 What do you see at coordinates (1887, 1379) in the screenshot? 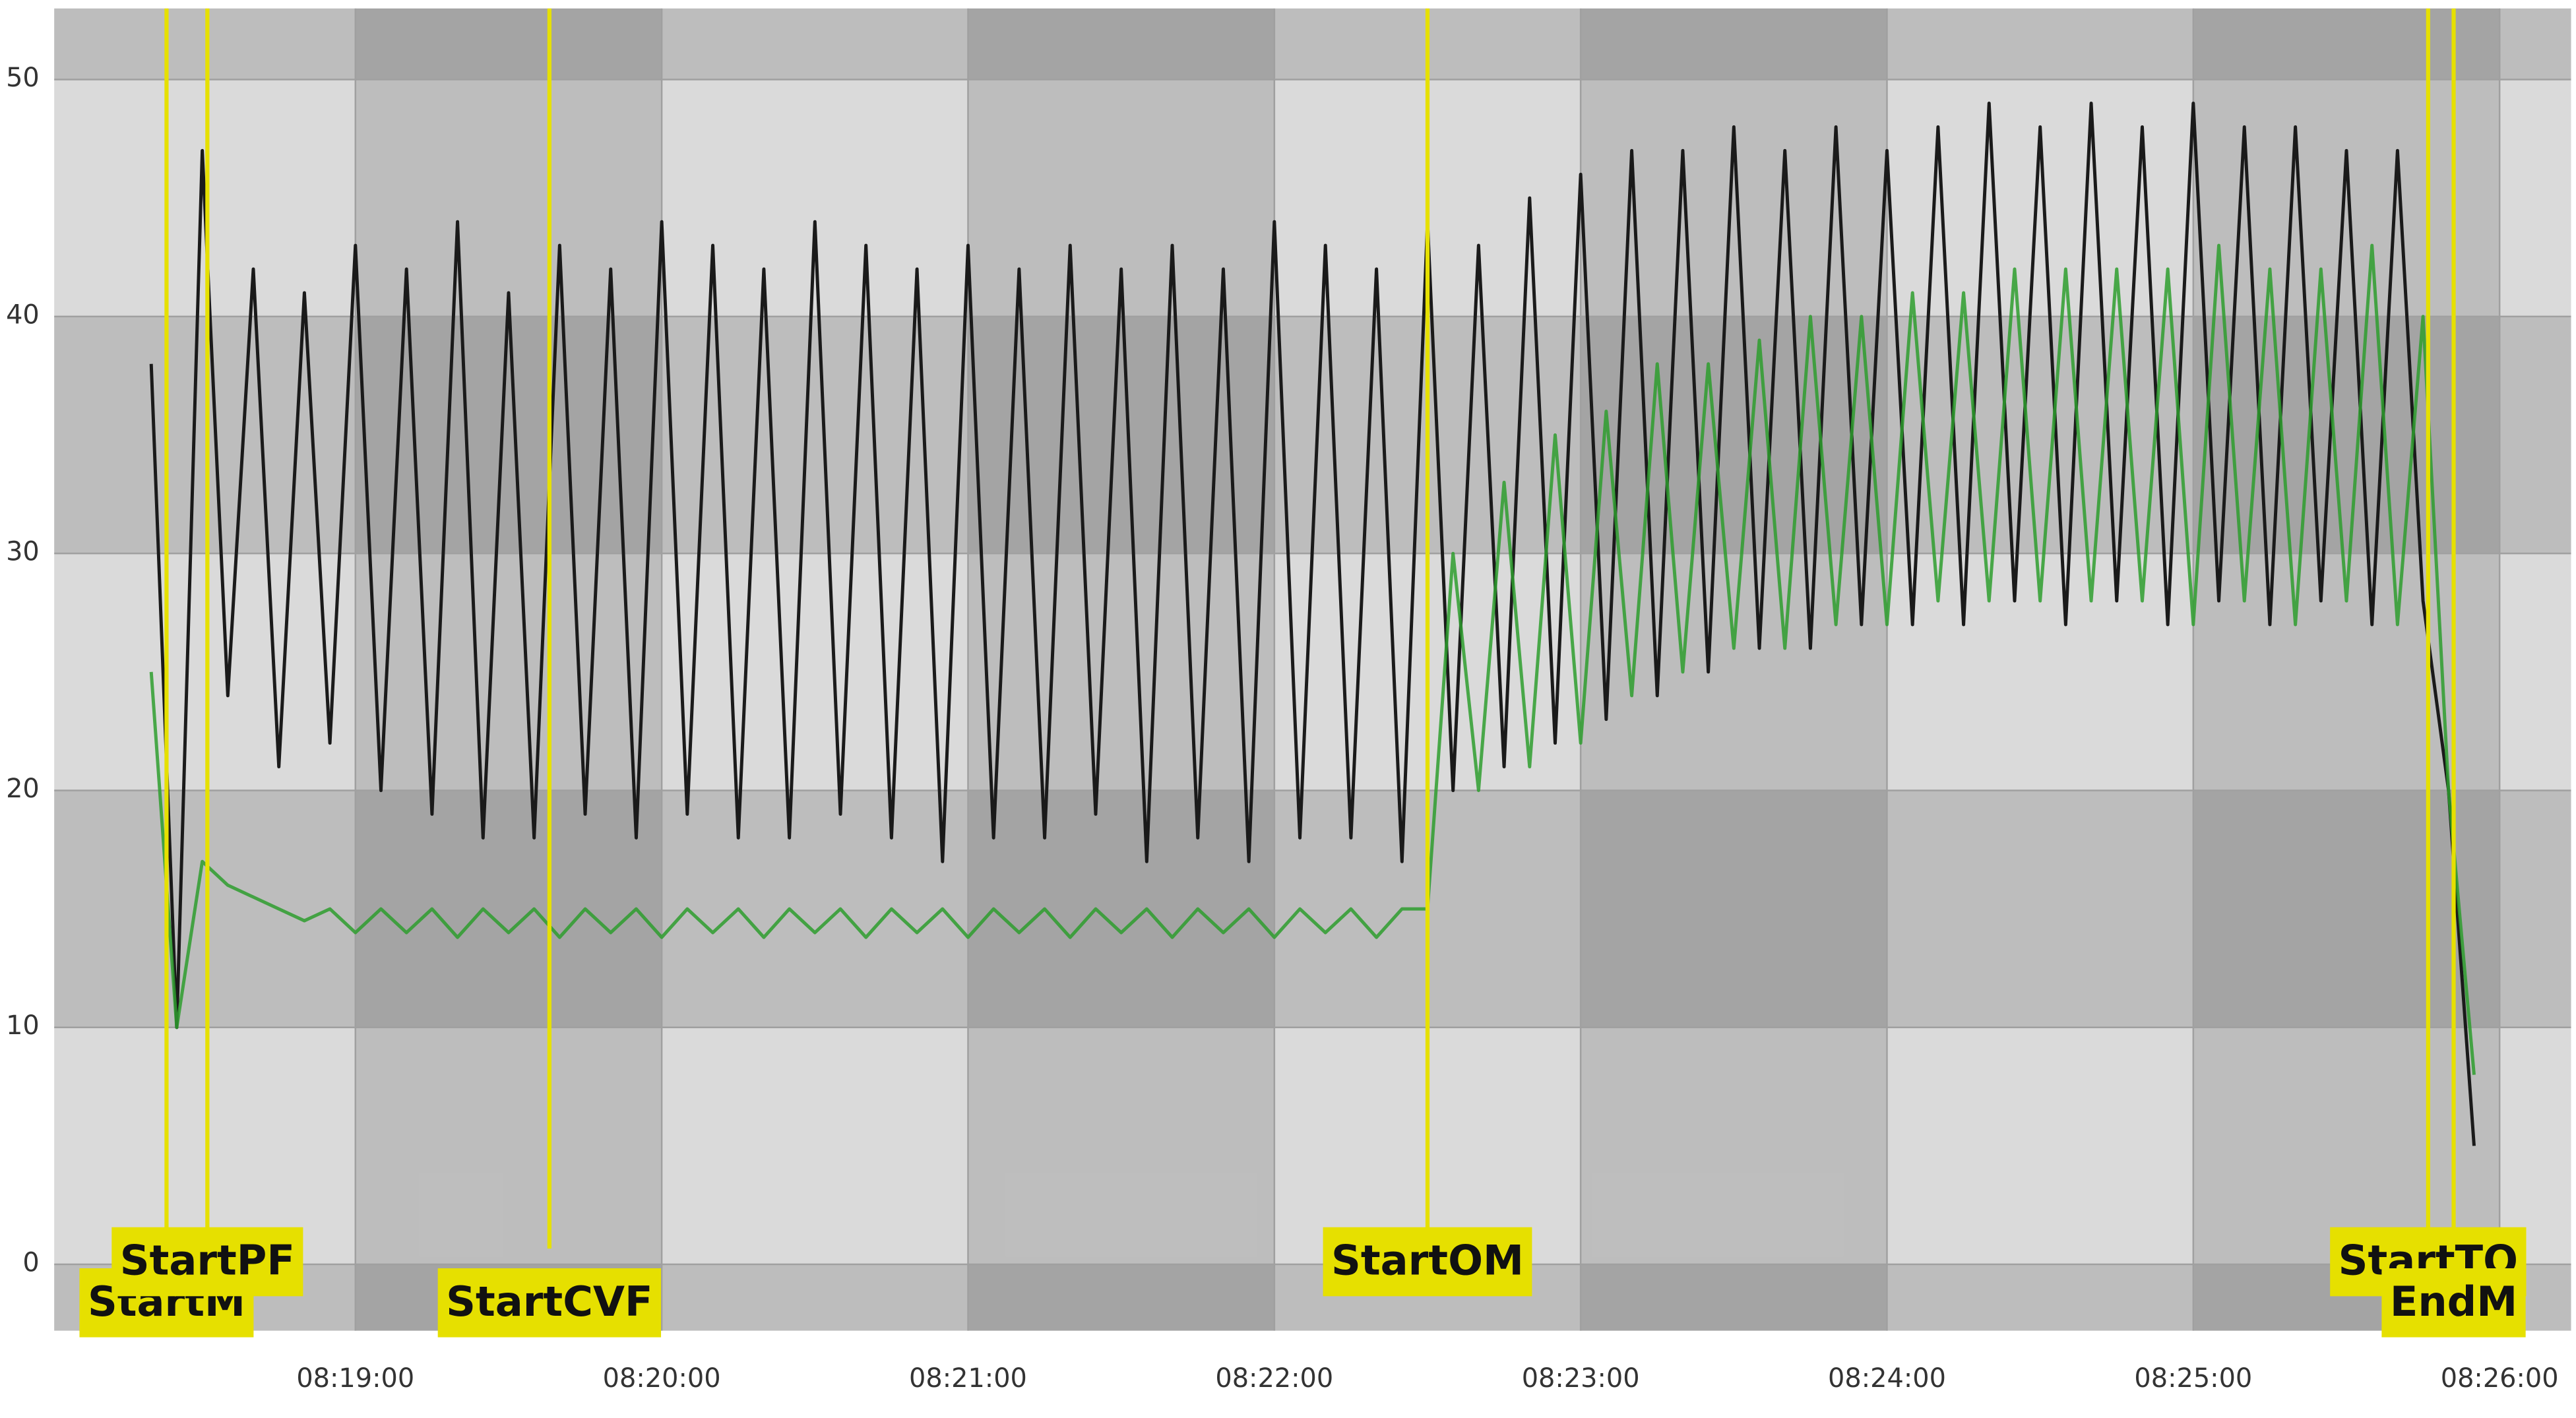
I see `x-tick-label: 08:24:00` at bounding box center [1887, 1379].